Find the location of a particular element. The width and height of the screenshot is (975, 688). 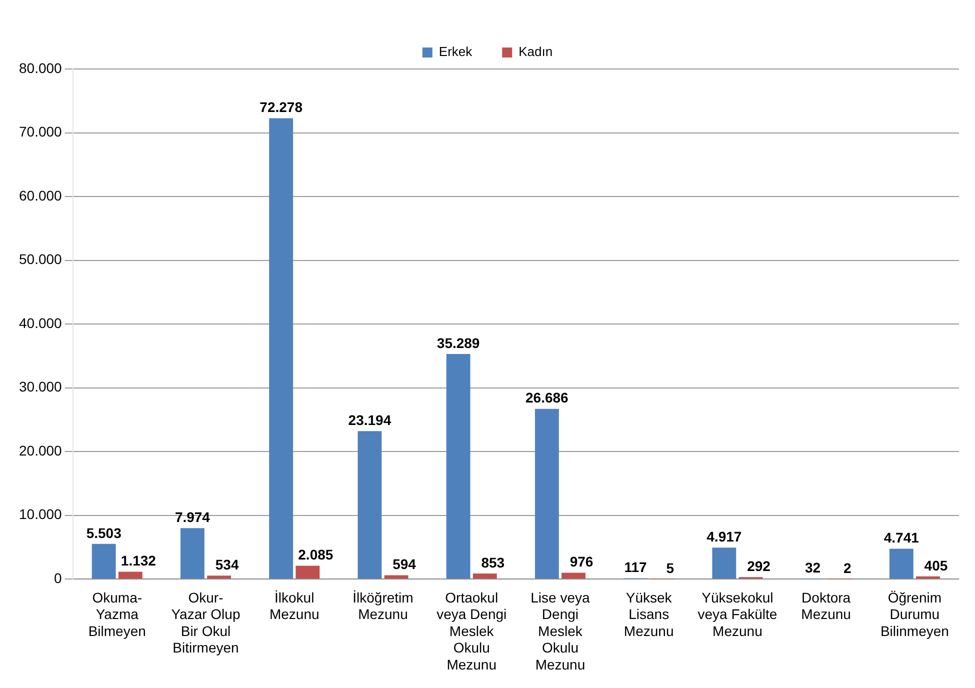

x-tick-label: Yüksek Lisans Mezunu is located at coordinates (649, 614).